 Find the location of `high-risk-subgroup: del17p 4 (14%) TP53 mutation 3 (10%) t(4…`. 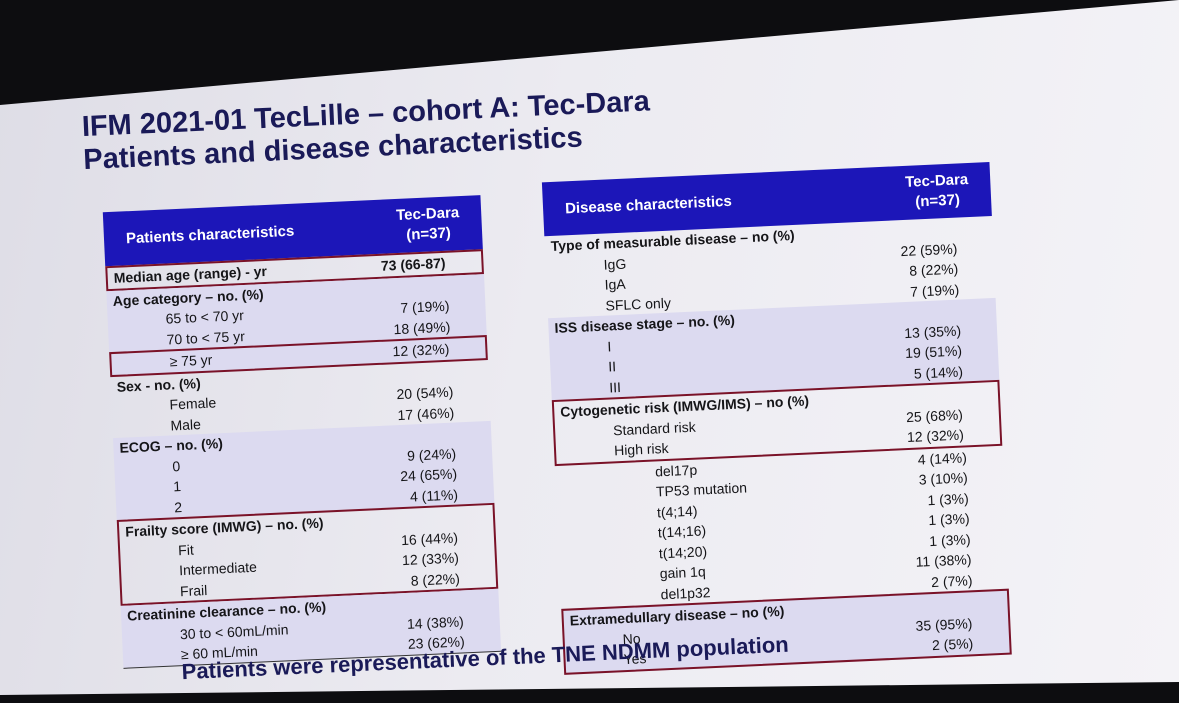

high-risk-subgroup: del17p 4 (14%) TP53 mutation 3 (10%) t(4… is located at coordinates (782, 527).